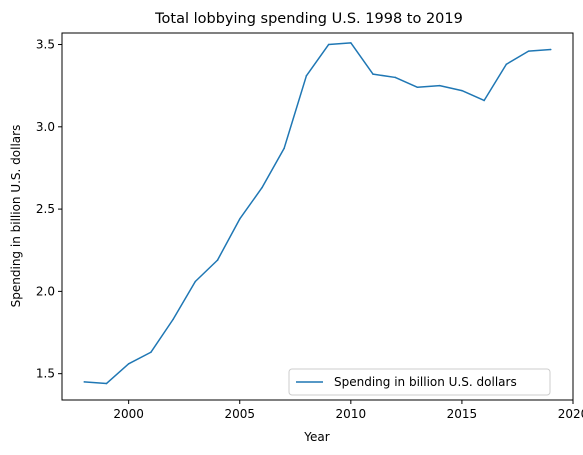 Image resolution: width=583 pixels, height=455 pixels. I want to click on legend: Spending in billion U.S. dollars, so click(419, 382).